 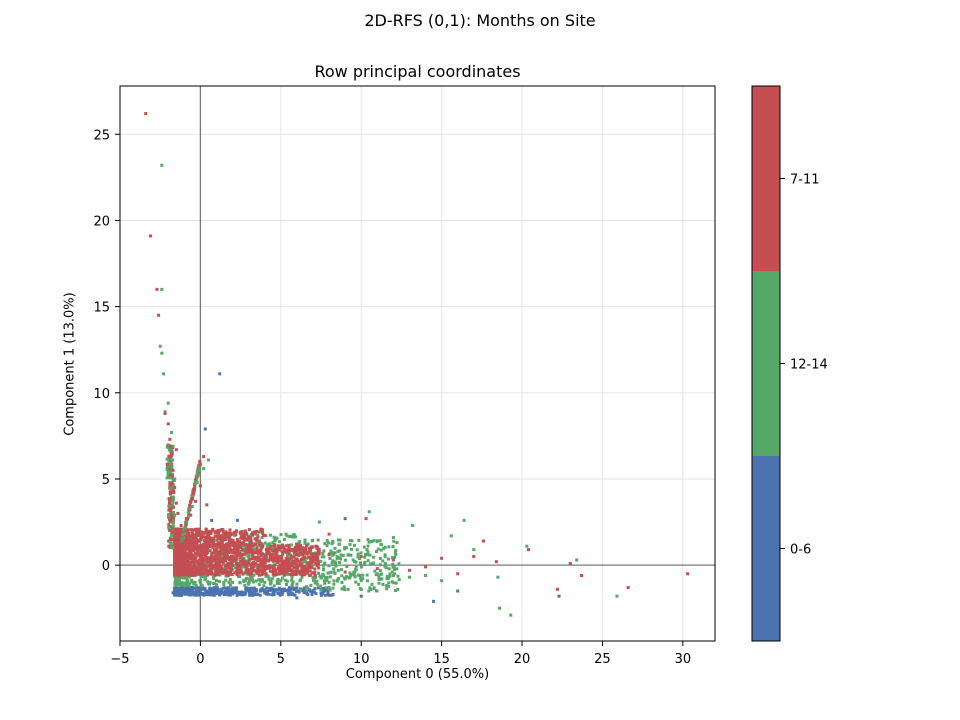 I want to click on colorbar-frame, so click(x=766, y=363).